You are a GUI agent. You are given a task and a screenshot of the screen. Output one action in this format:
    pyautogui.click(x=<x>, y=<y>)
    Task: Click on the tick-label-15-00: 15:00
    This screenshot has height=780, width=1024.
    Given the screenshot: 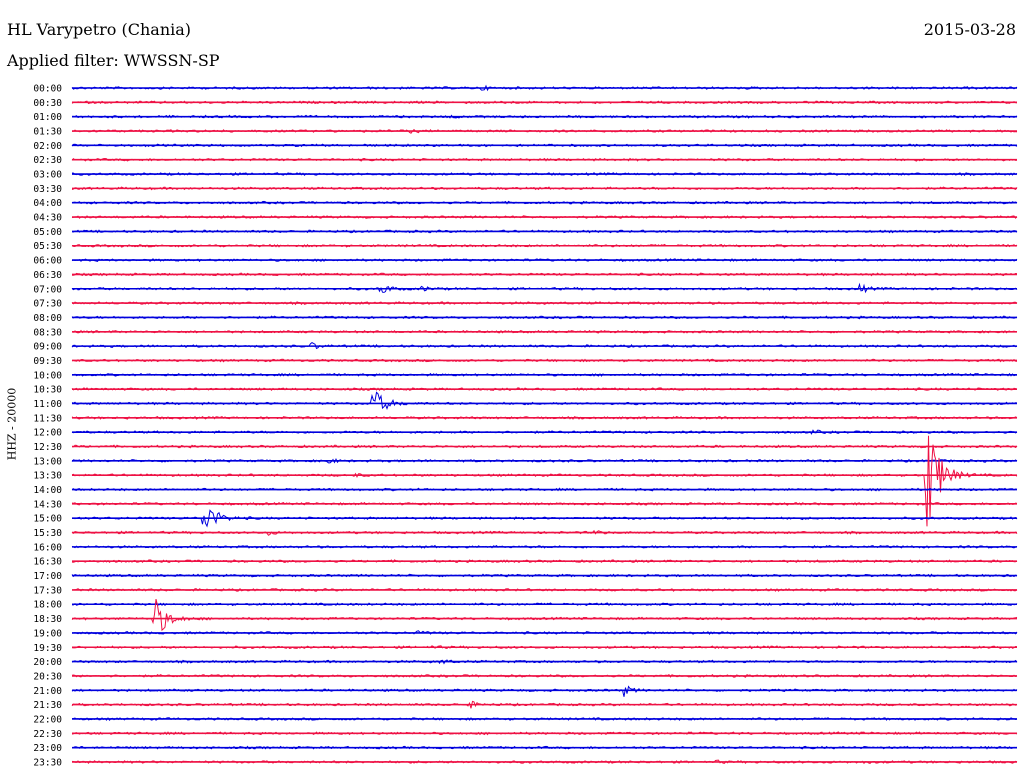 What is the action you would take?
    pyautogui.click(x=47, y=519)
    